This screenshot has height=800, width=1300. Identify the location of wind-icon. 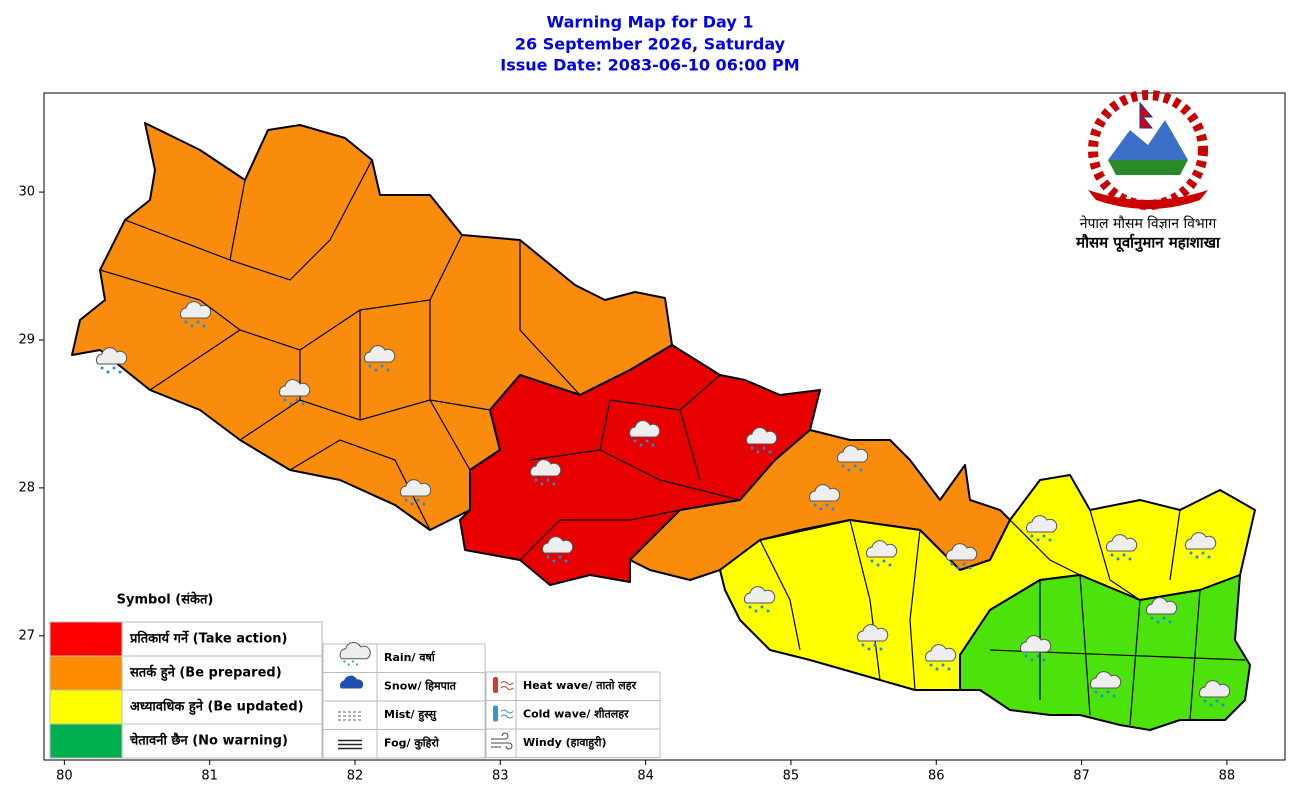
(502, 741).